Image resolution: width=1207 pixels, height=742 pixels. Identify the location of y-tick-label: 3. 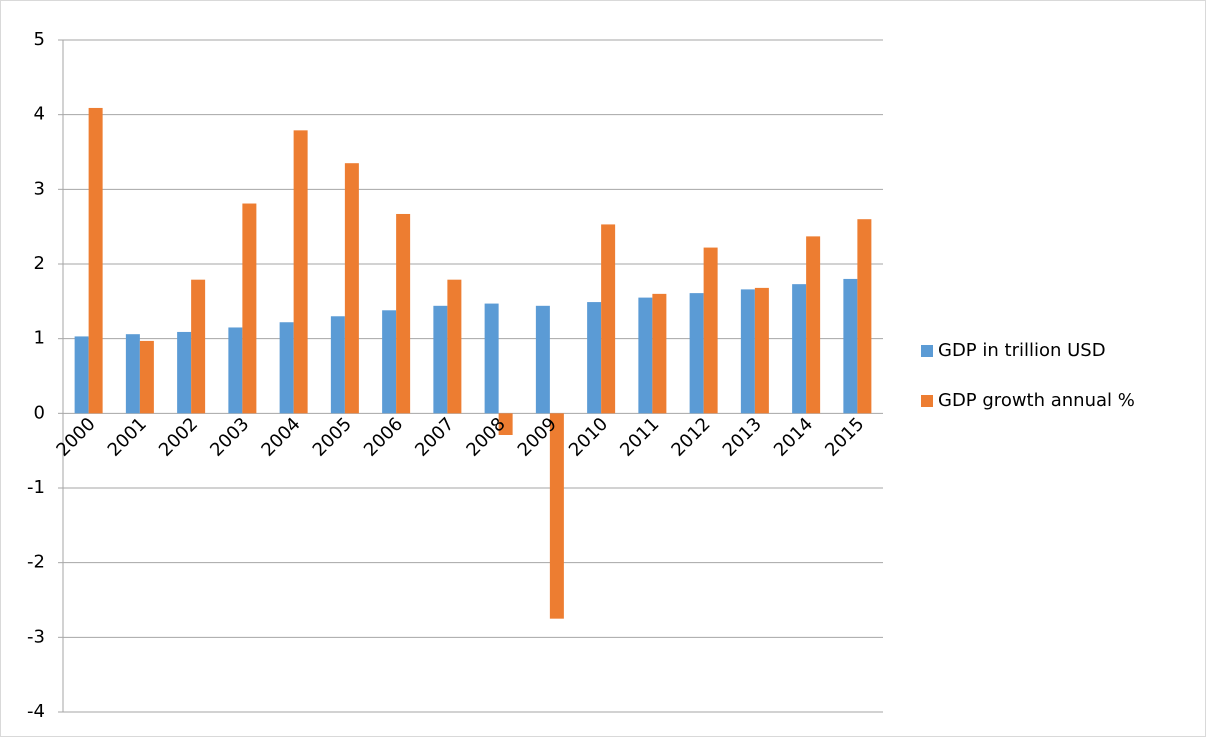
(39, 188).